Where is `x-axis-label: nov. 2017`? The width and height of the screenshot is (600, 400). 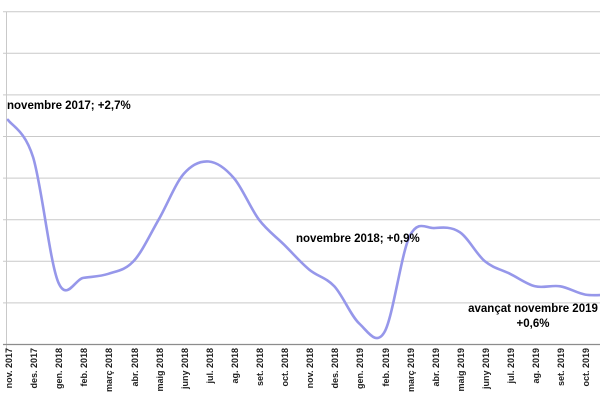 x-axis-label: nov. 2017 is located at coordinates (9, 368).